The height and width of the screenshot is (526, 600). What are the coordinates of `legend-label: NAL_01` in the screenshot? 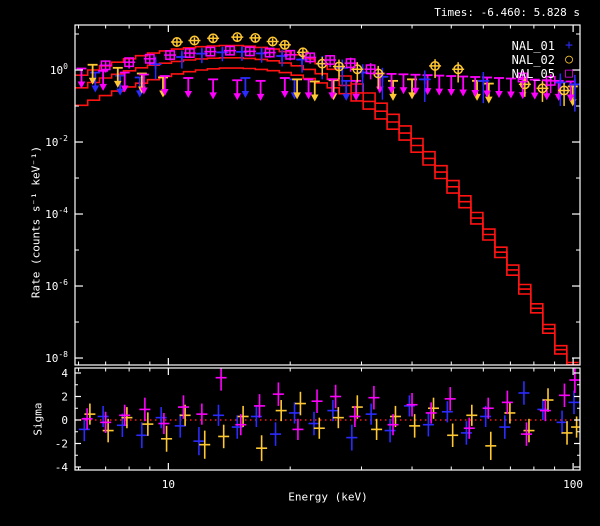 It's located at (533, 45).